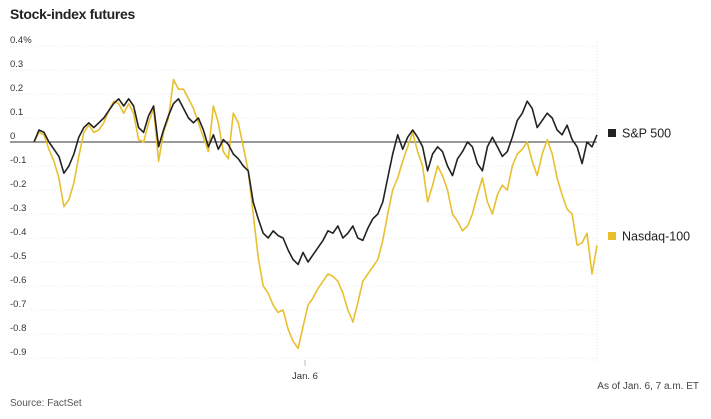 The image size is (711, 419). I want to click on y-axis-tick-label: -0.5, so click(18, 256).